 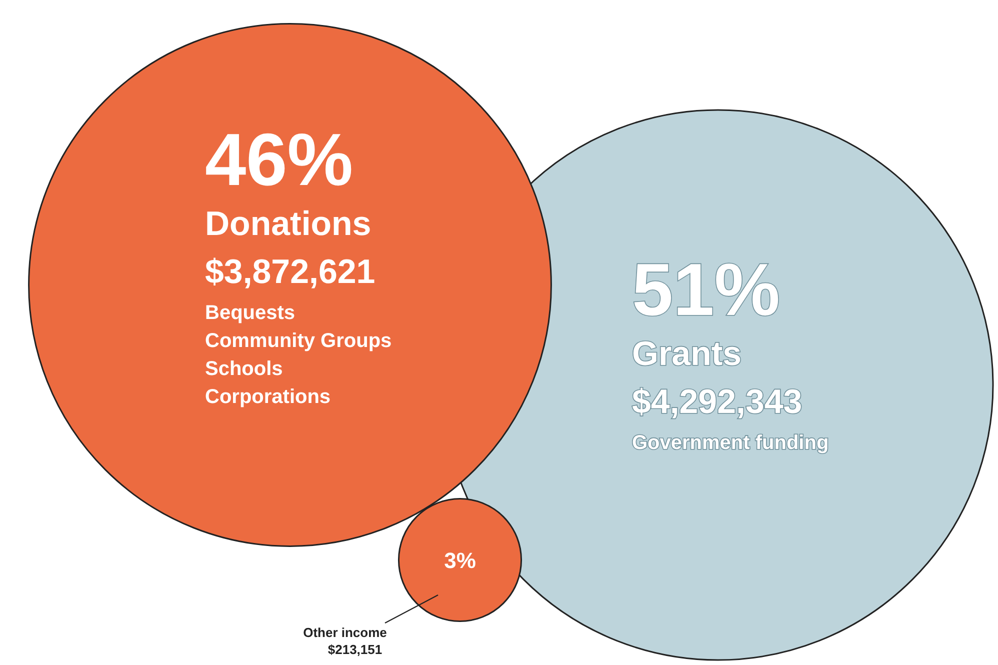 I want to click on category-label: Grants, so click(x=687, y=354).